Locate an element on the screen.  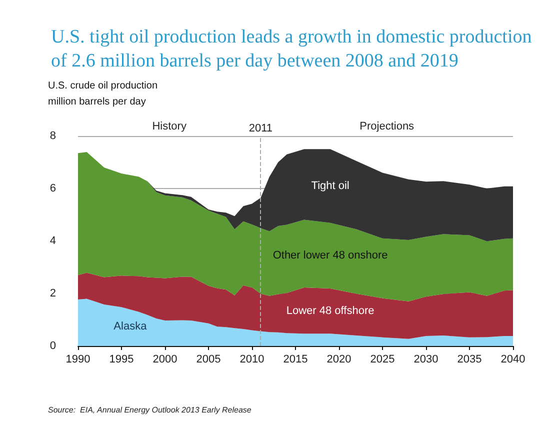
ref-line-label: 2011 is located at coordinates (260, 128).